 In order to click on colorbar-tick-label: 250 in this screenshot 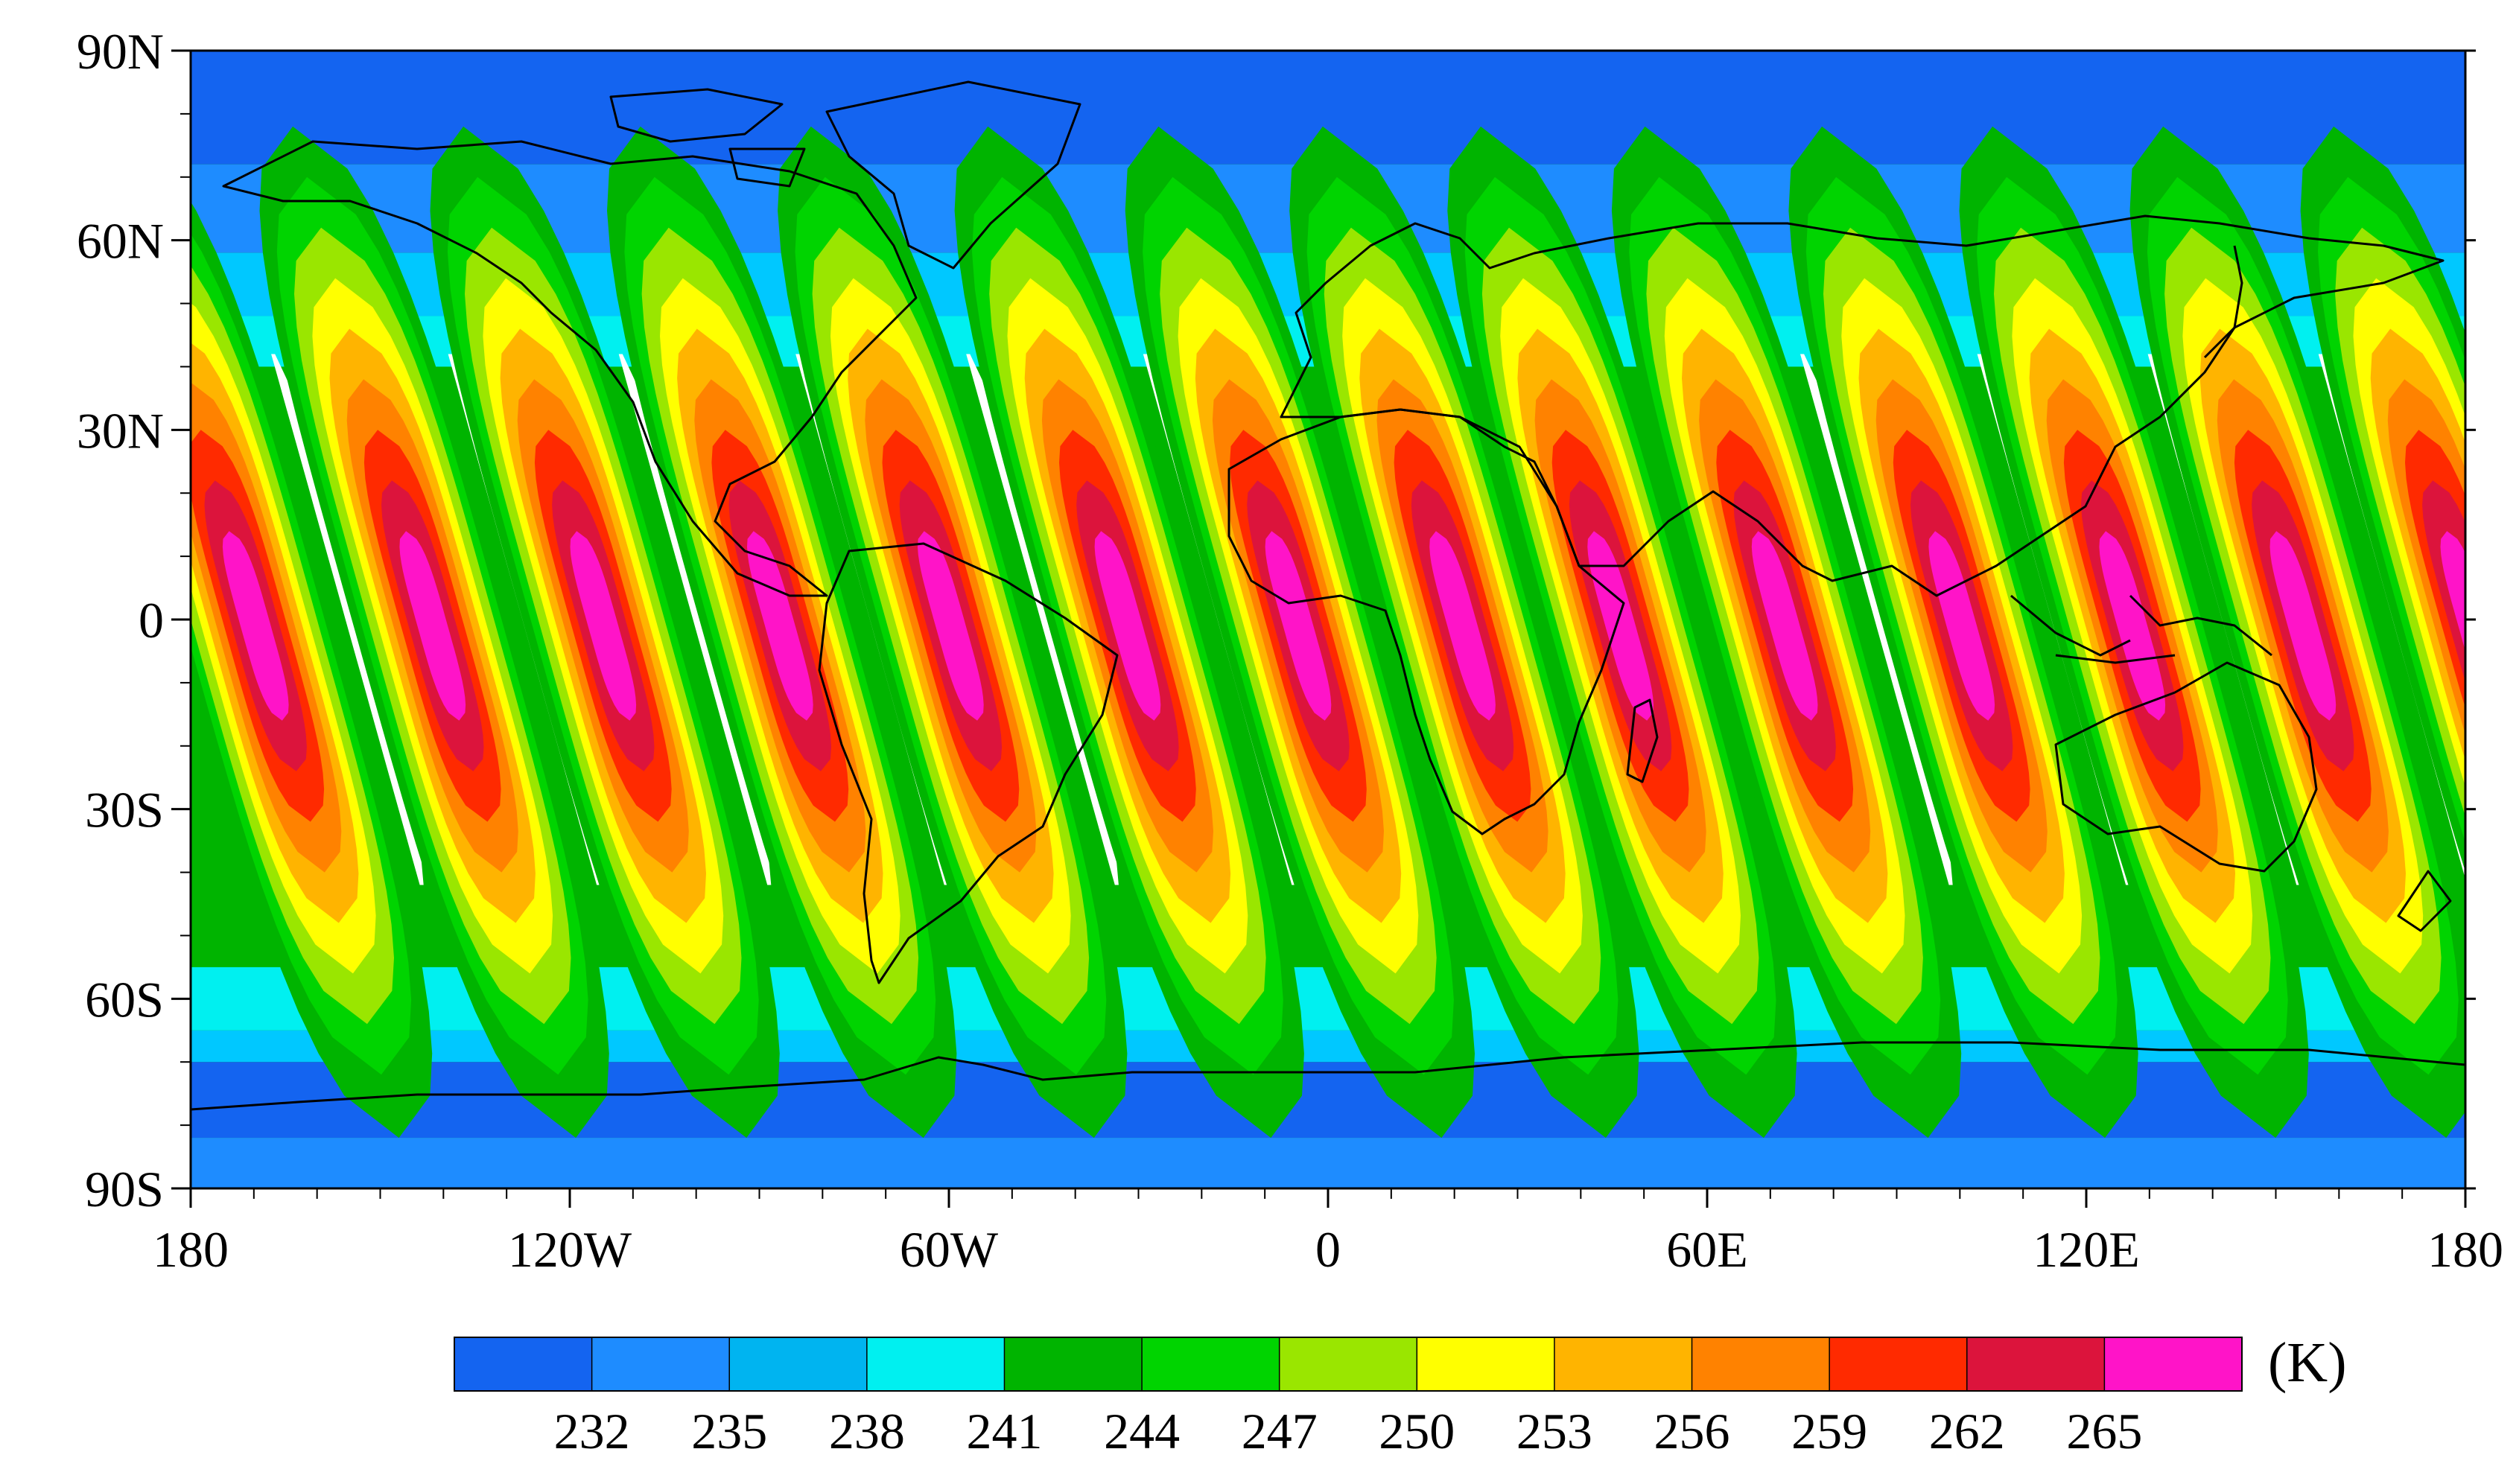, I will do `click(1417, 1431)`.